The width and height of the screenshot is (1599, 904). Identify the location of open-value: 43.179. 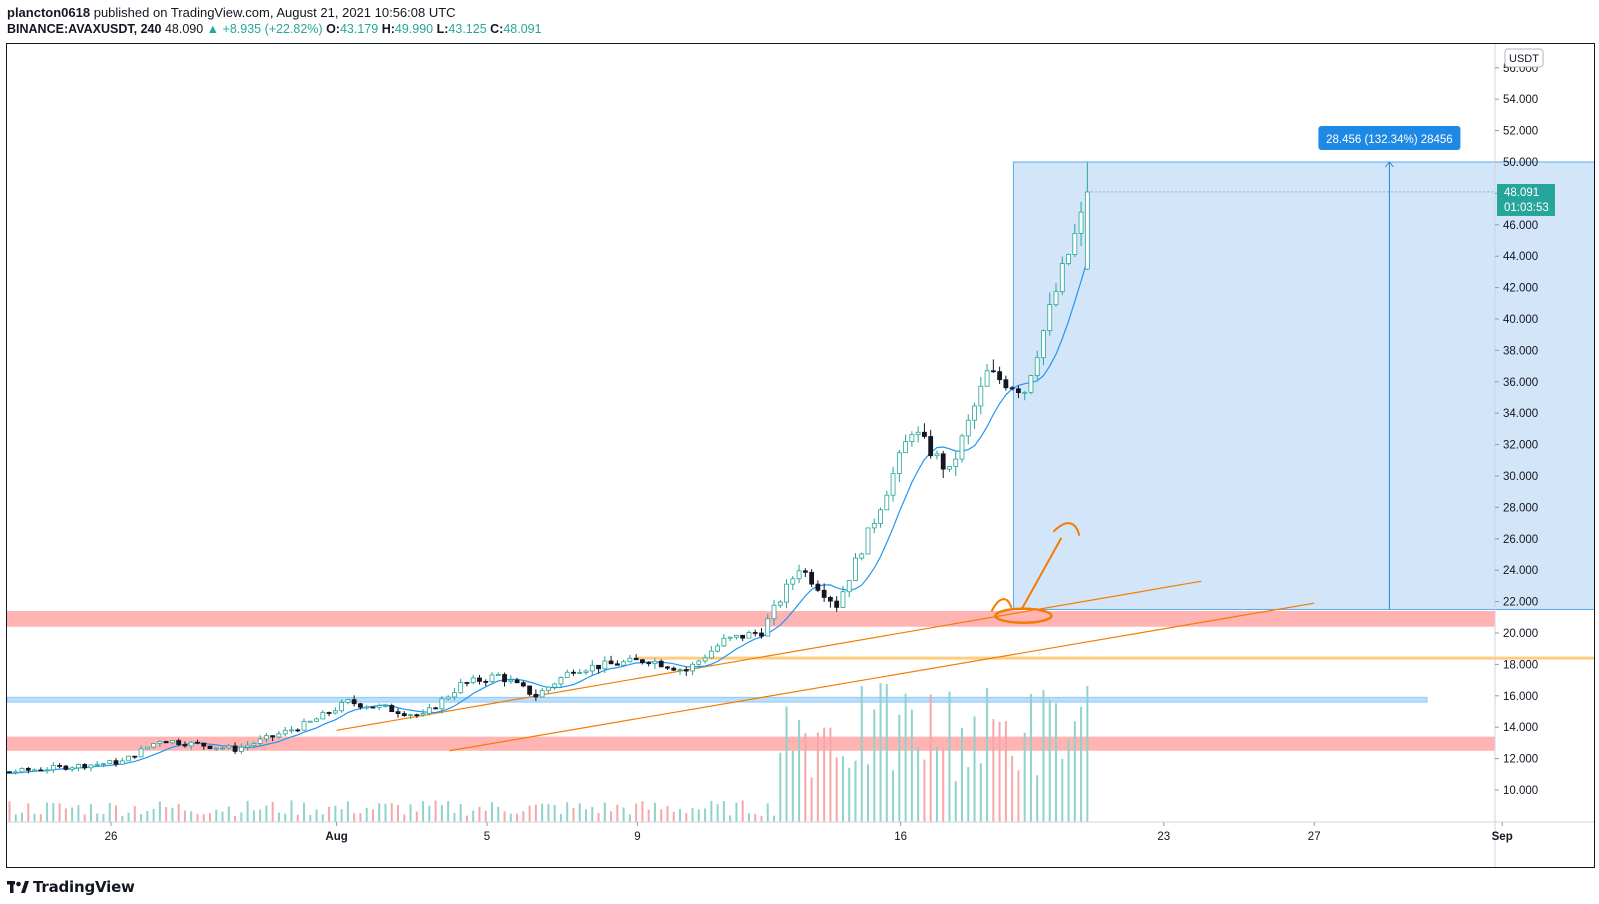
(359, 29).